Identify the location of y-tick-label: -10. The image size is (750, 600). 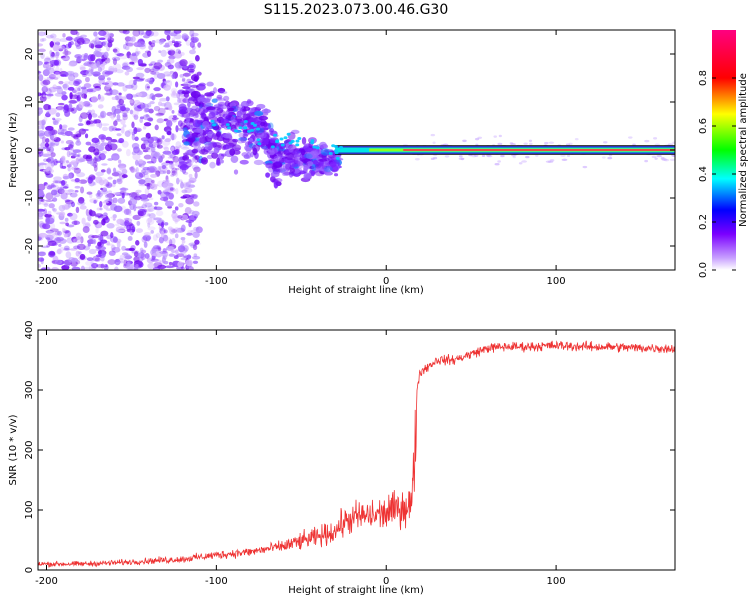
(29, 198).